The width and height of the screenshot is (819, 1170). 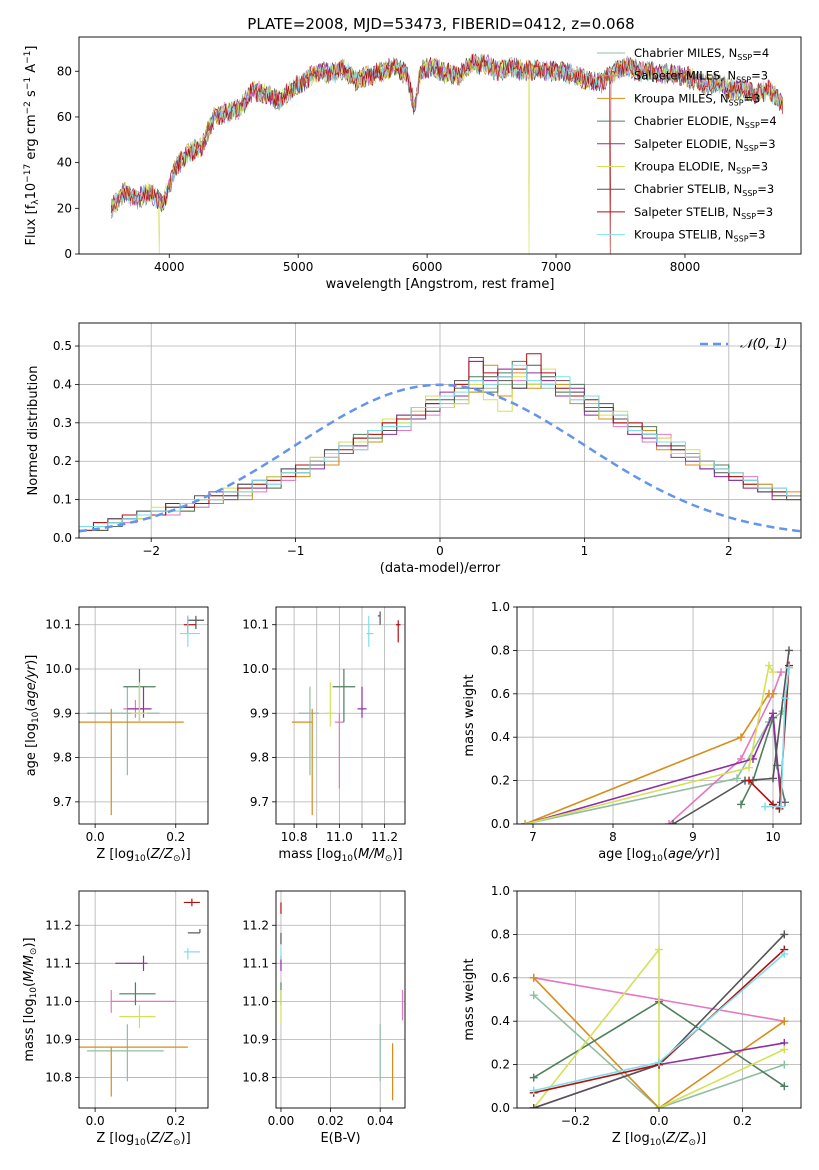 I want to click on axis-label-x: (data-model)/error, so click(x=440, y=568).